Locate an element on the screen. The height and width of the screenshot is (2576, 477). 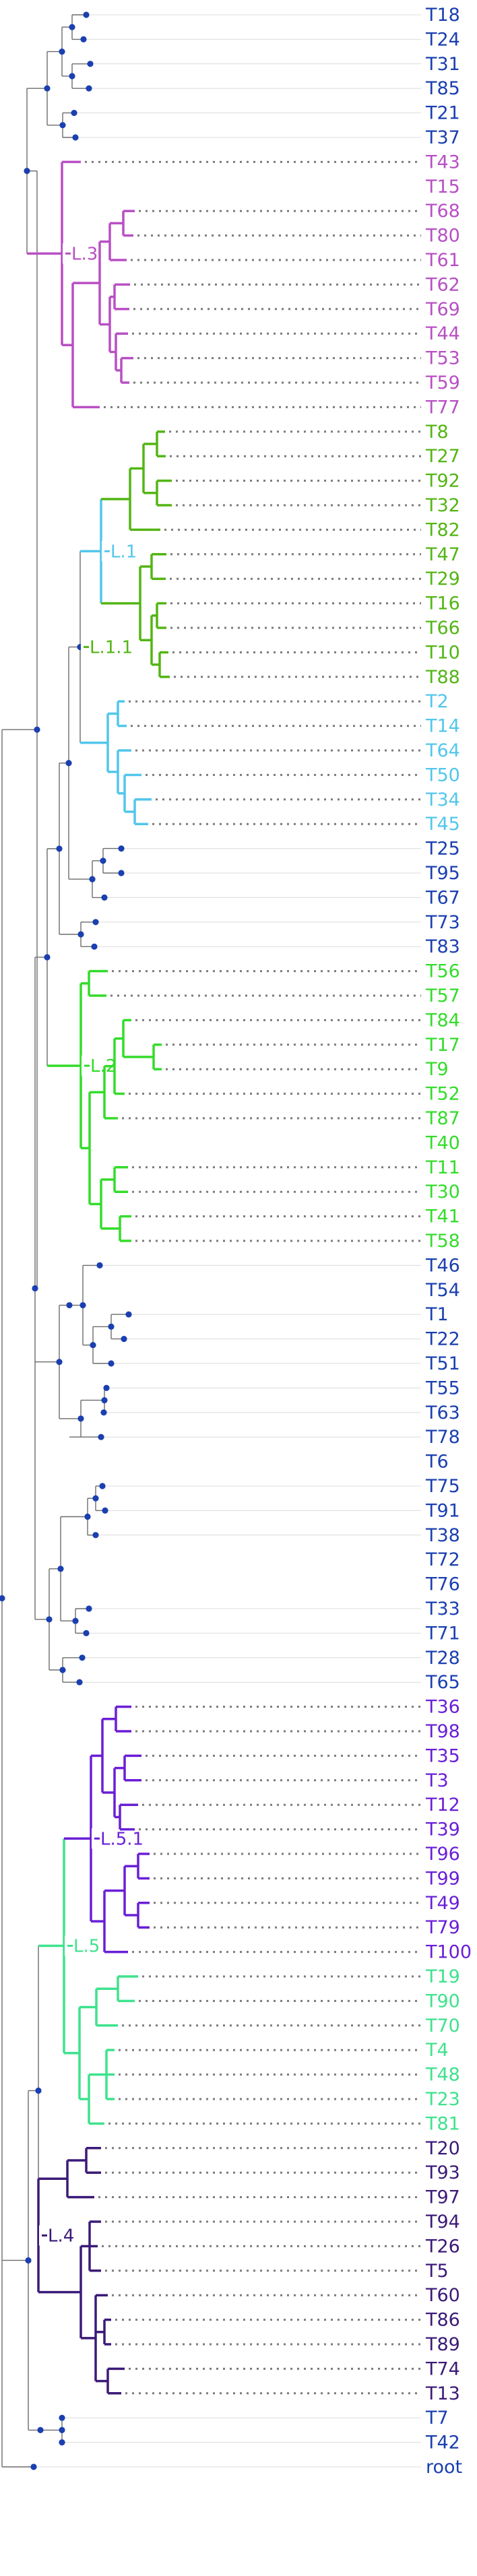
tip-label-T30: T30 is located at coordinates (442, 1192).